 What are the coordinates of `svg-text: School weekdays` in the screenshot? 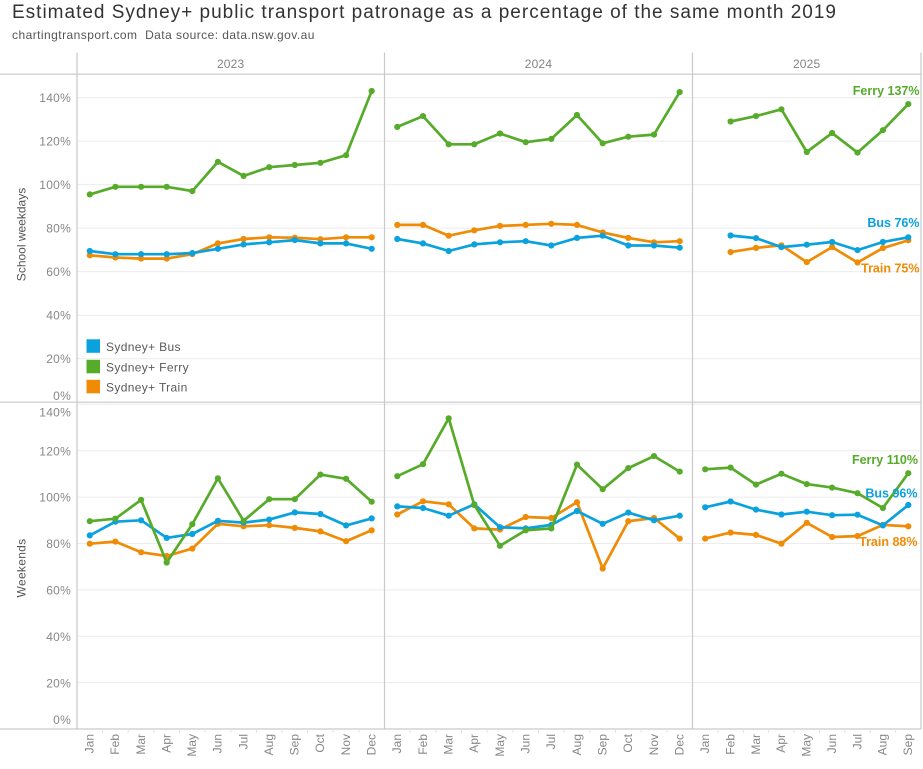 It's located at (22, 234).